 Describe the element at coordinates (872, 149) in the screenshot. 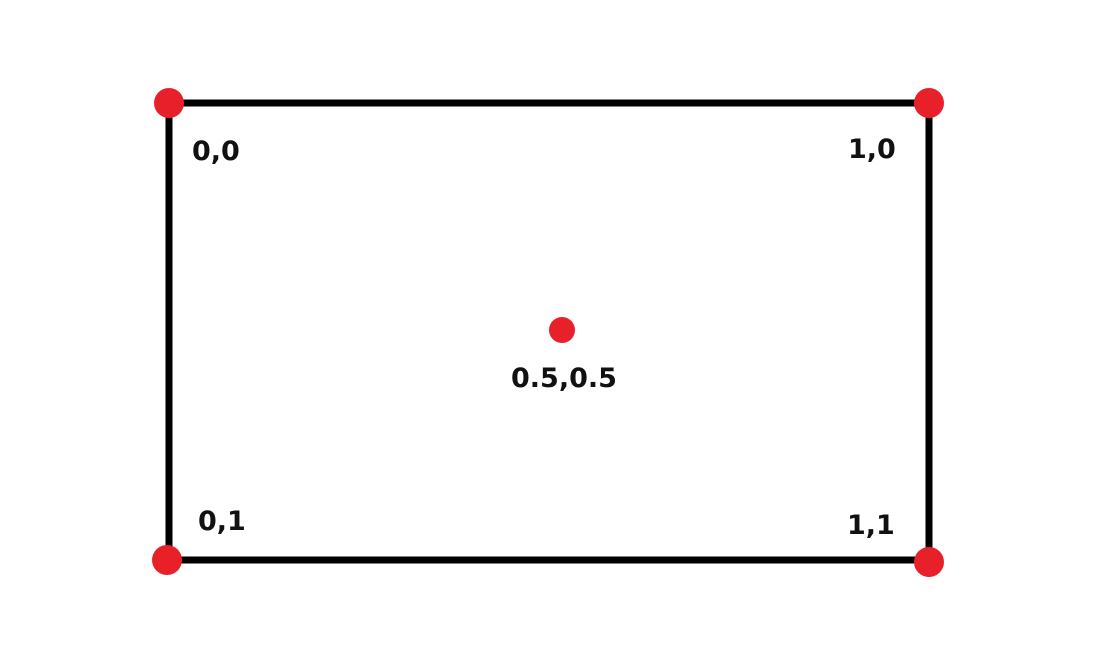

I see `point-top-right-label: 1,0` at that location.